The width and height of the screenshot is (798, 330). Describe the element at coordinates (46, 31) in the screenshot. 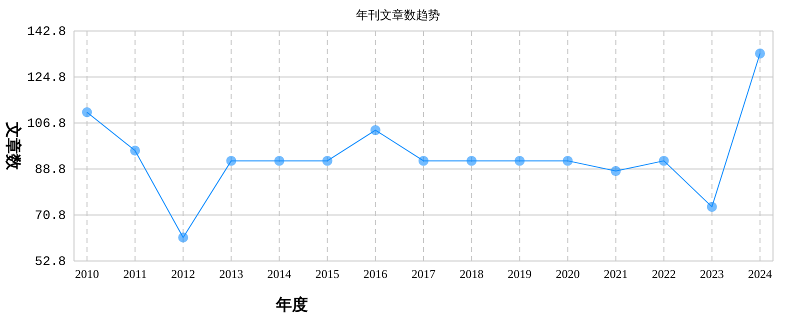

I see `y-tick-label: 142.8` at that location.